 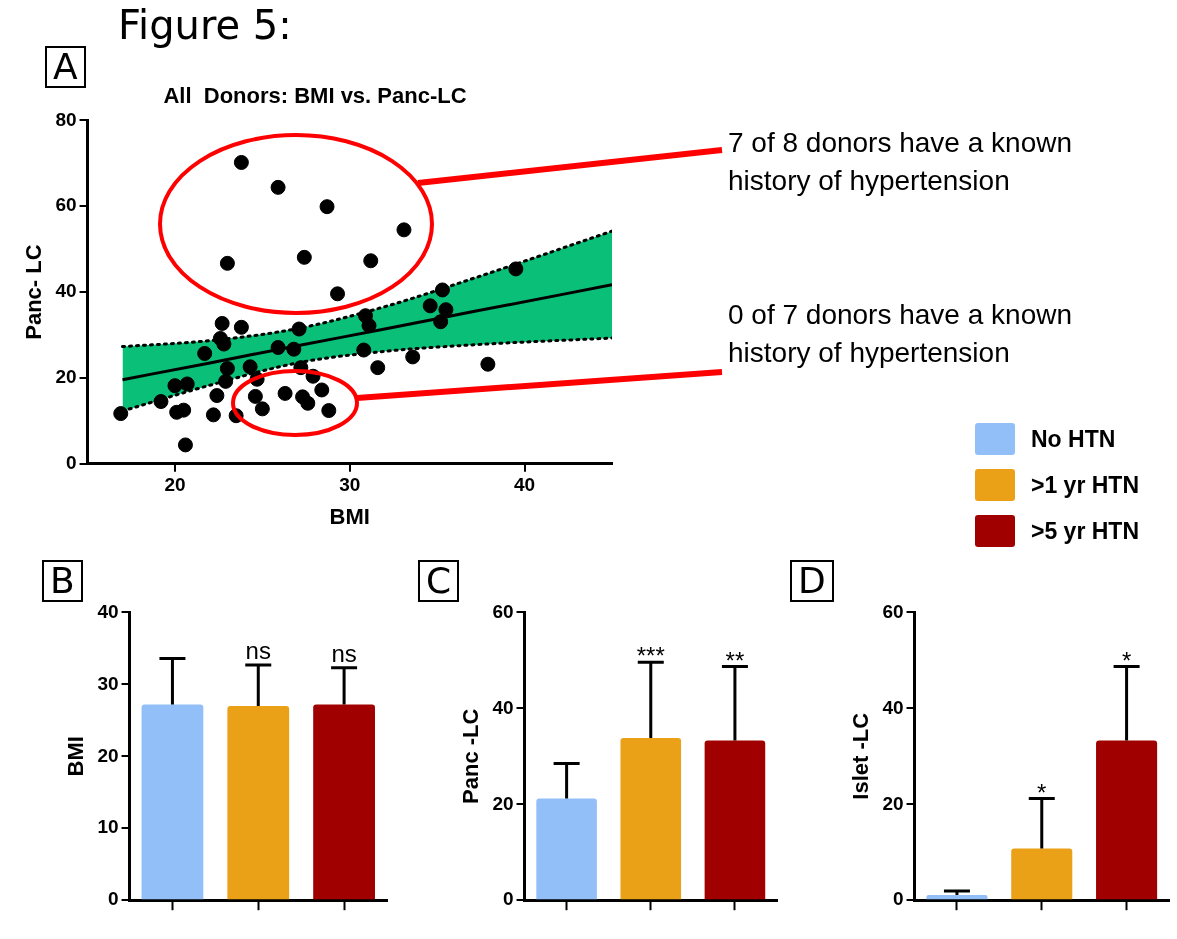 I want to click on text: D, so click(x=812, y=581).